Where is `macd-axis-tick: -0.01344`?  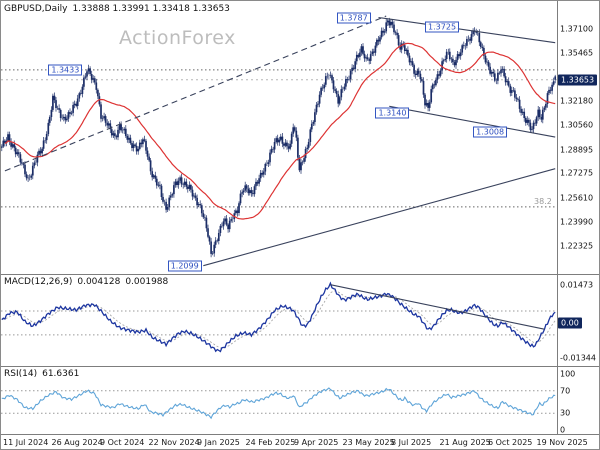 macd-axis-tick: -0.01344 is located at coordinates (578, 358).